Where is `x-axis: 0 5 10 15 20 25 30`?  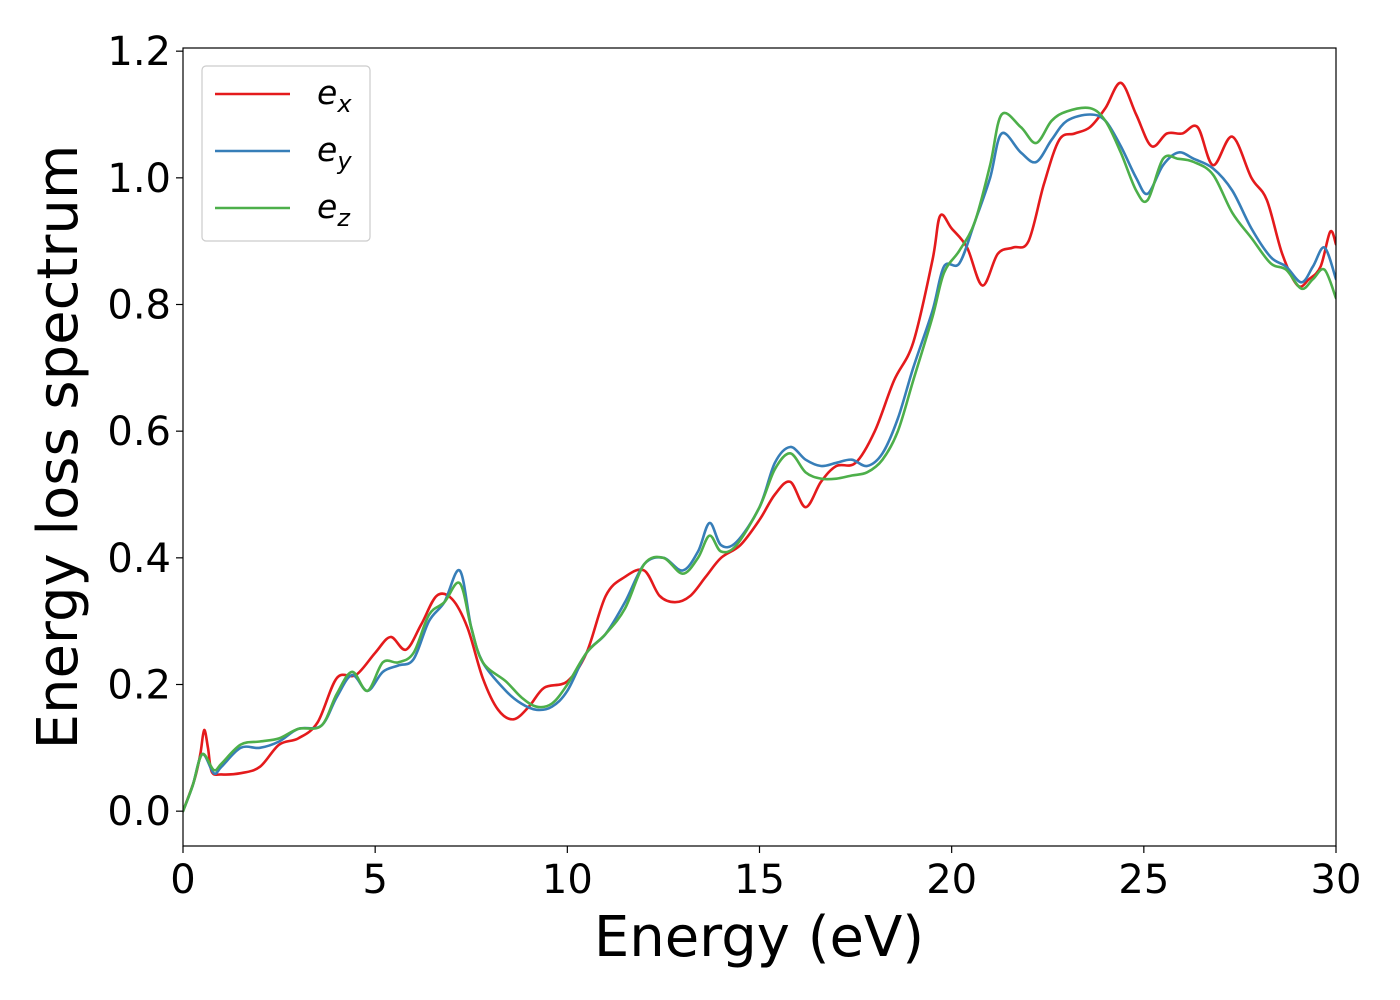
x-axis: 0 5 10 15 20 25 30 is located at coordinates (765, 874).